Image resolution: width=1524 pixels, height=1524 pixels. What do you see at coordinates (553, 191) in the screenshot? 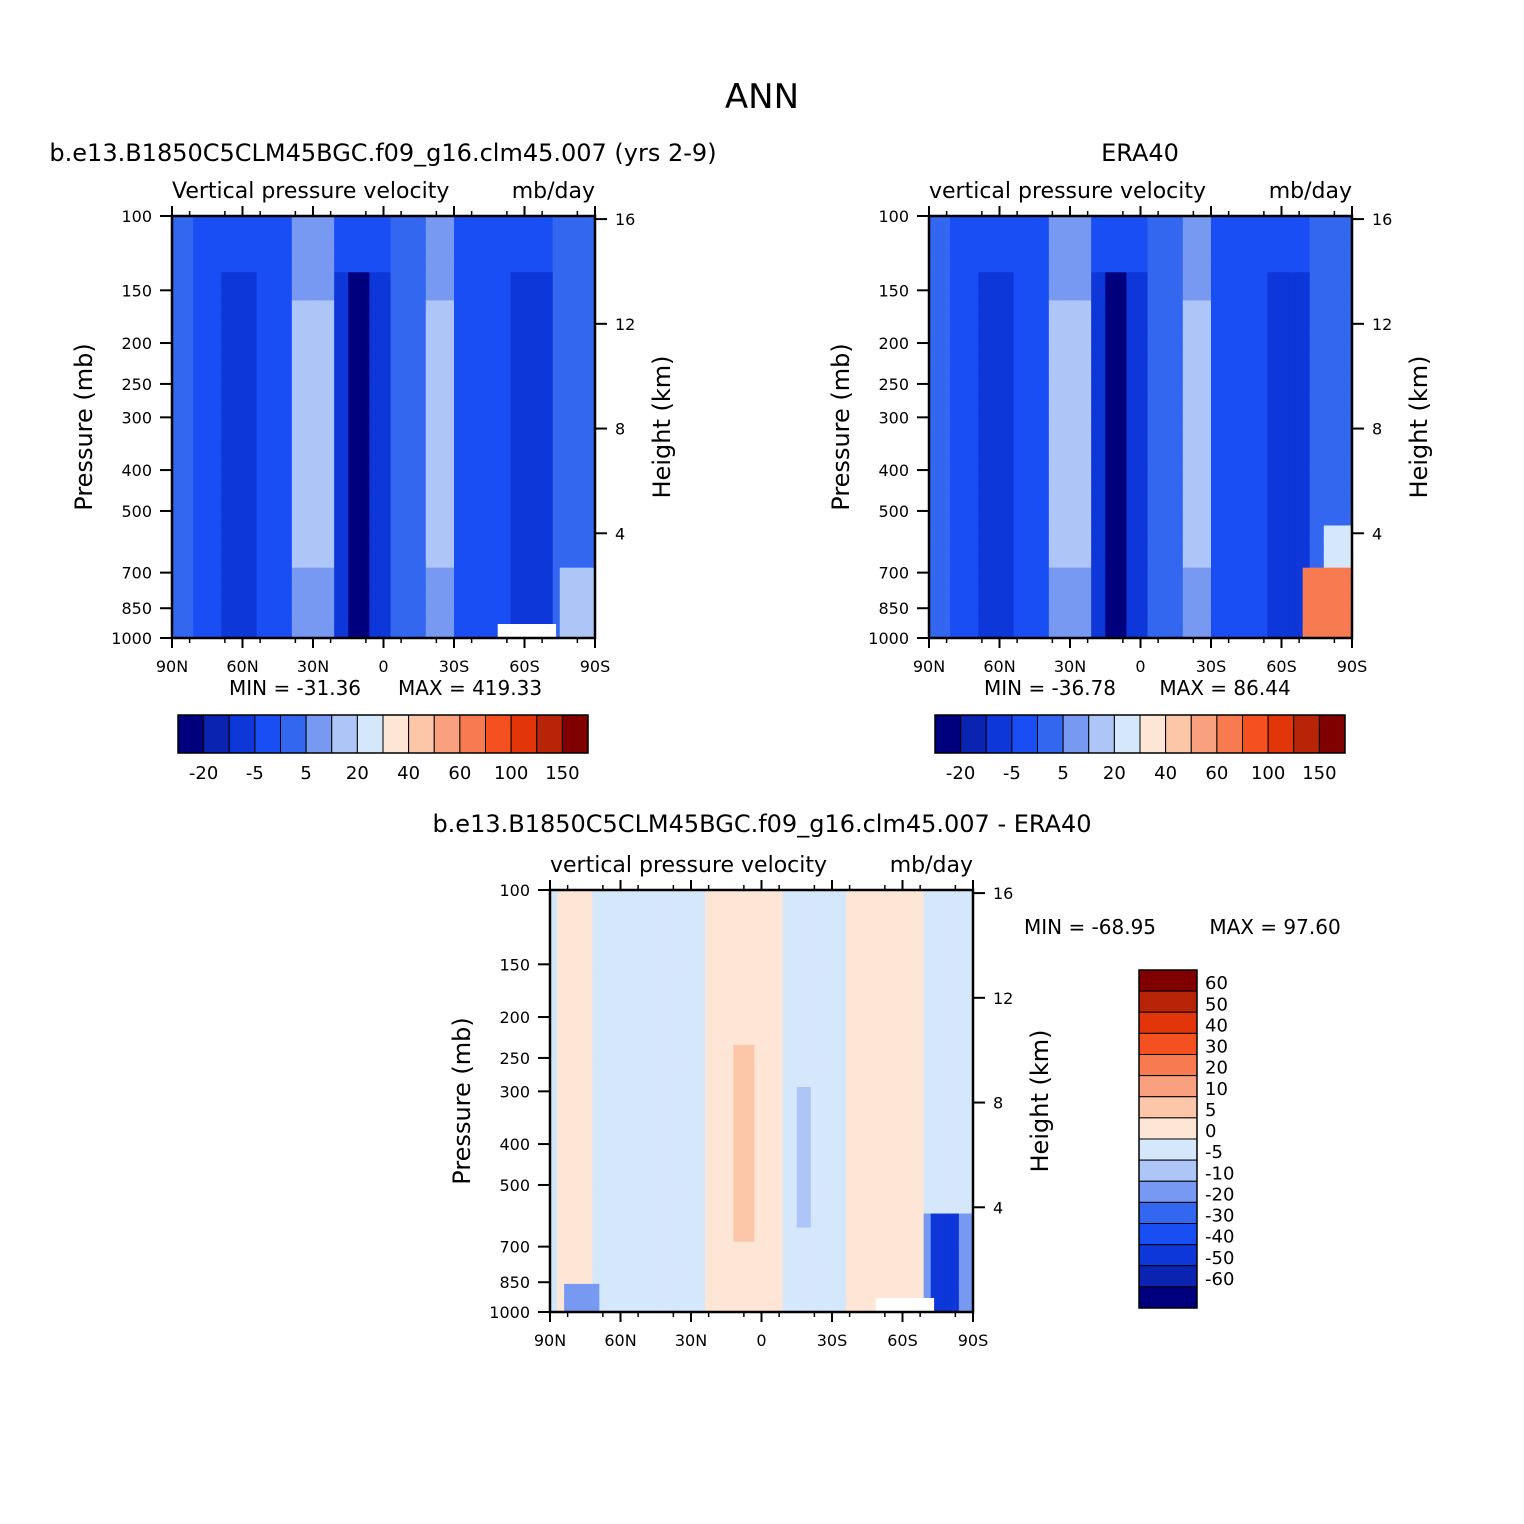
I see `panel-right-subtitle: mb/day` at bounding box center [553, 191].